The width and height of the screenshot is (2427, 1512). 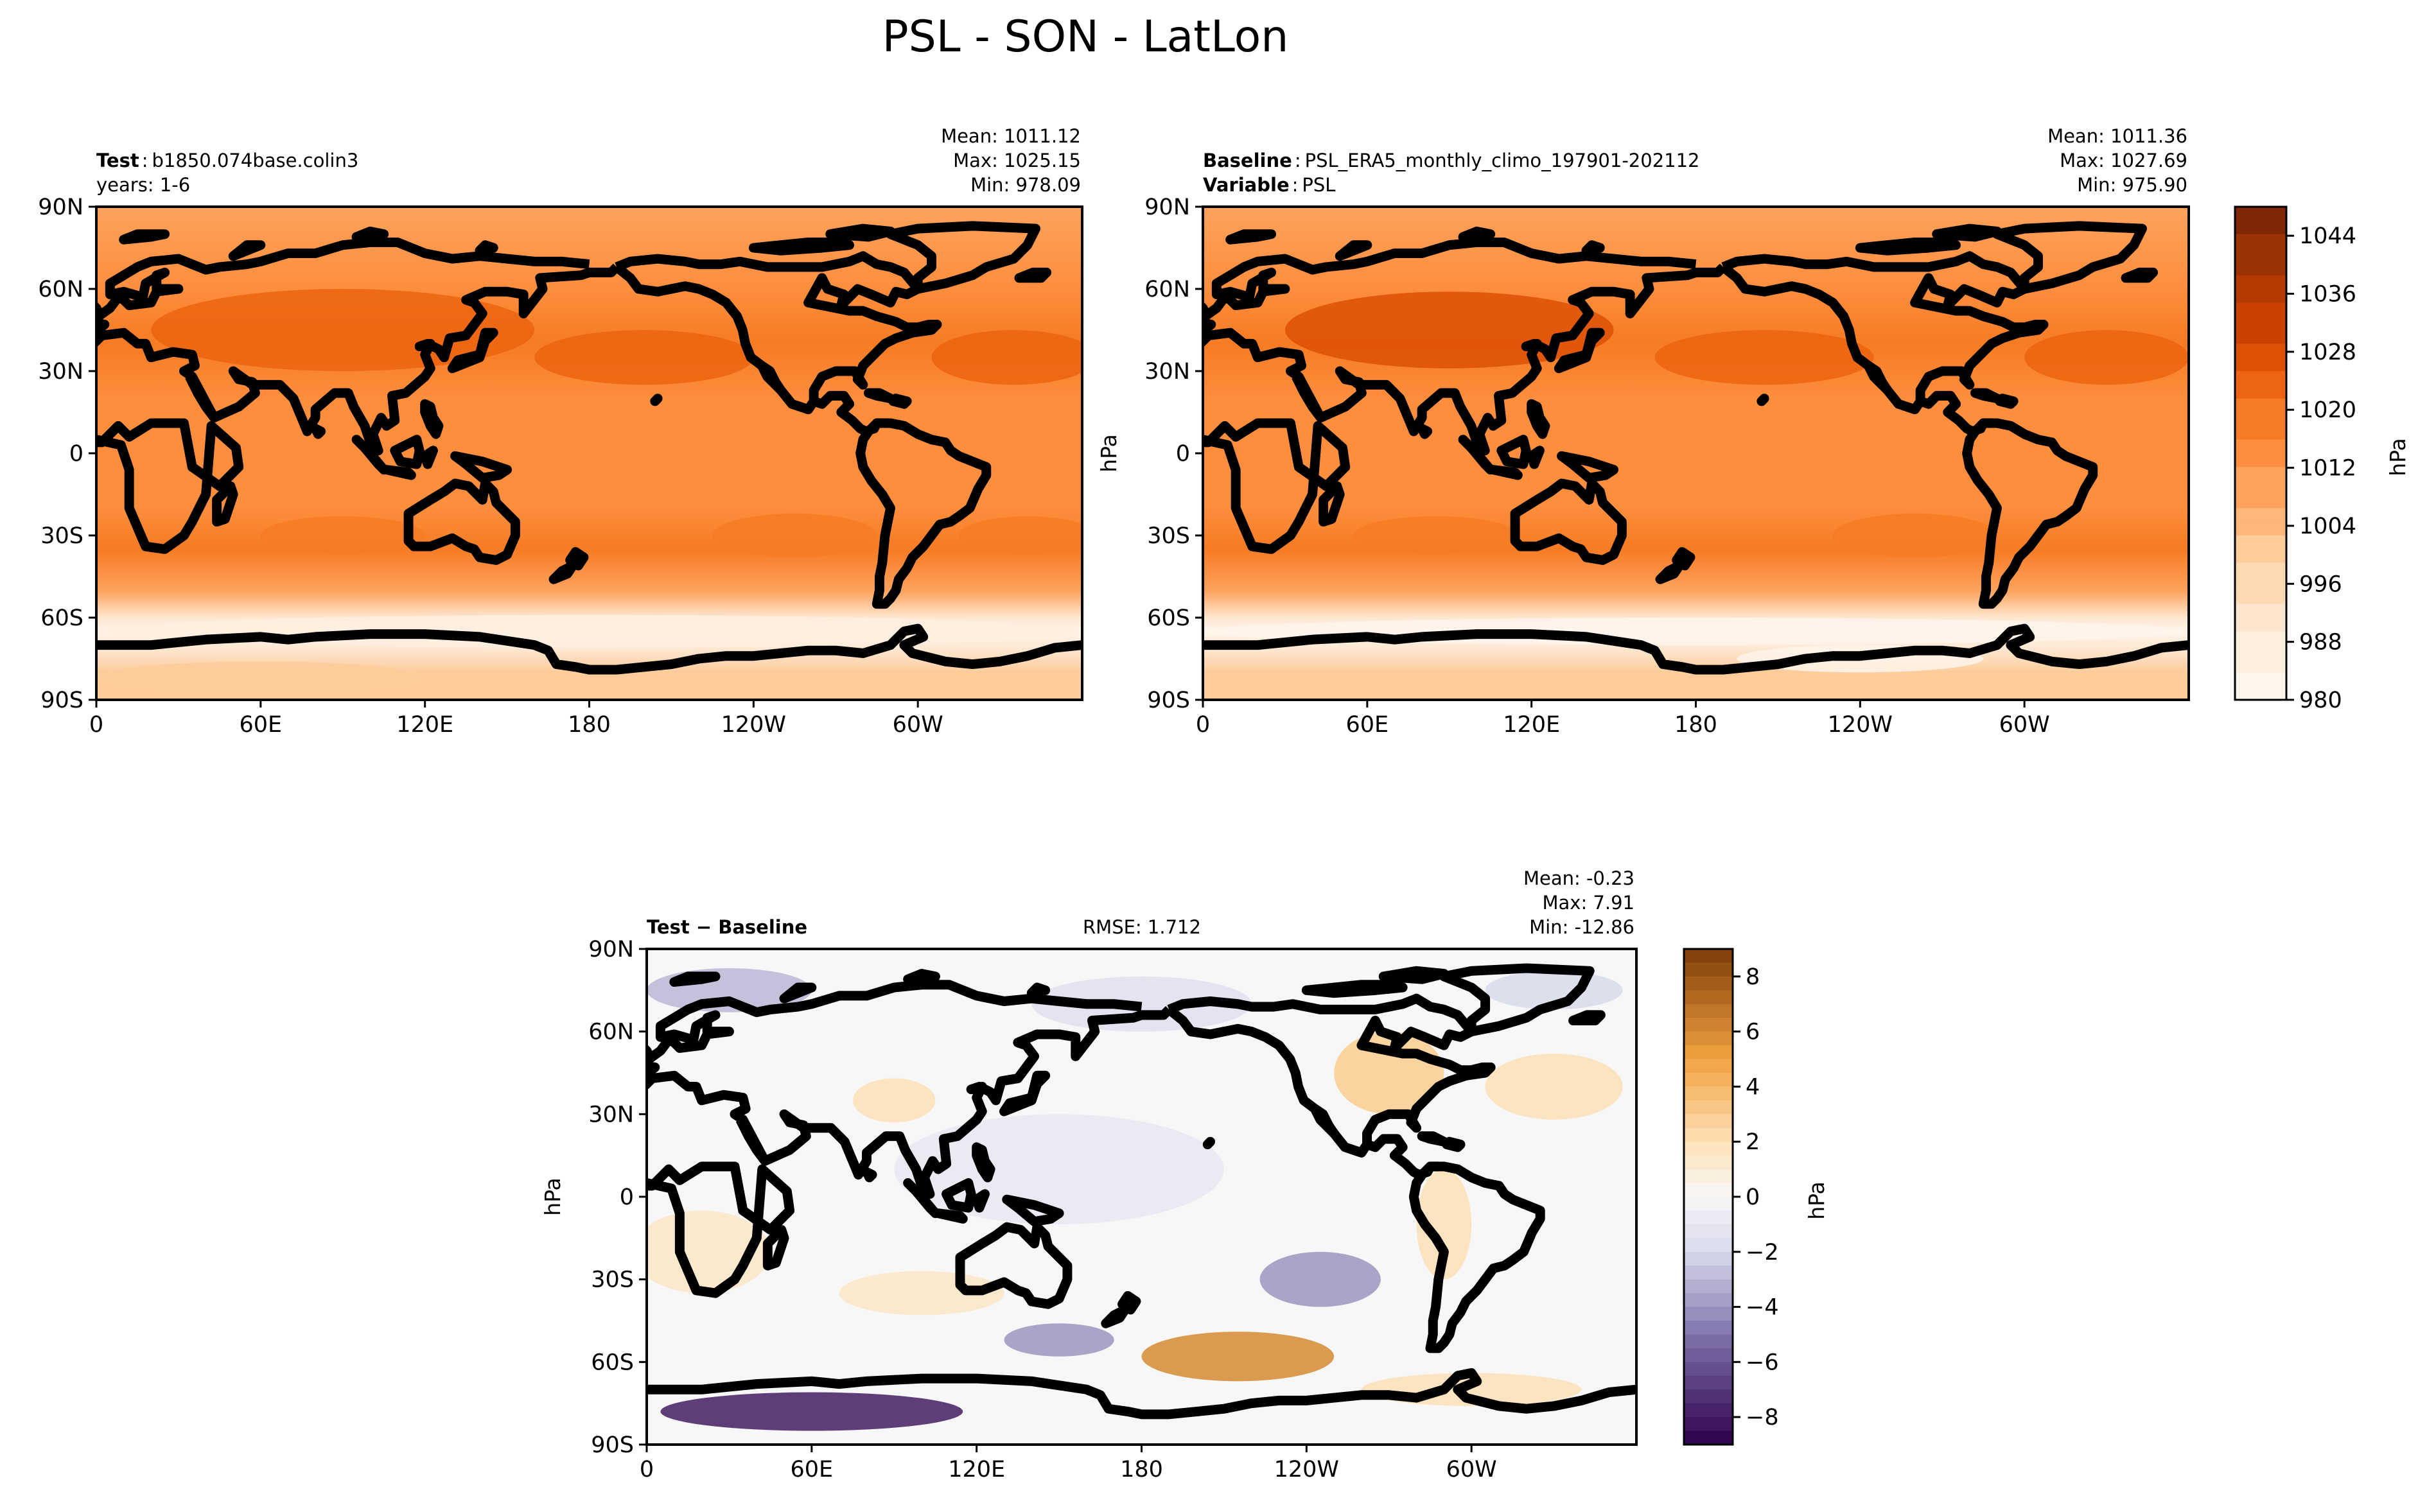 I want to click on colorbar-tick-label: 1012, so click(x=2327, y=469).